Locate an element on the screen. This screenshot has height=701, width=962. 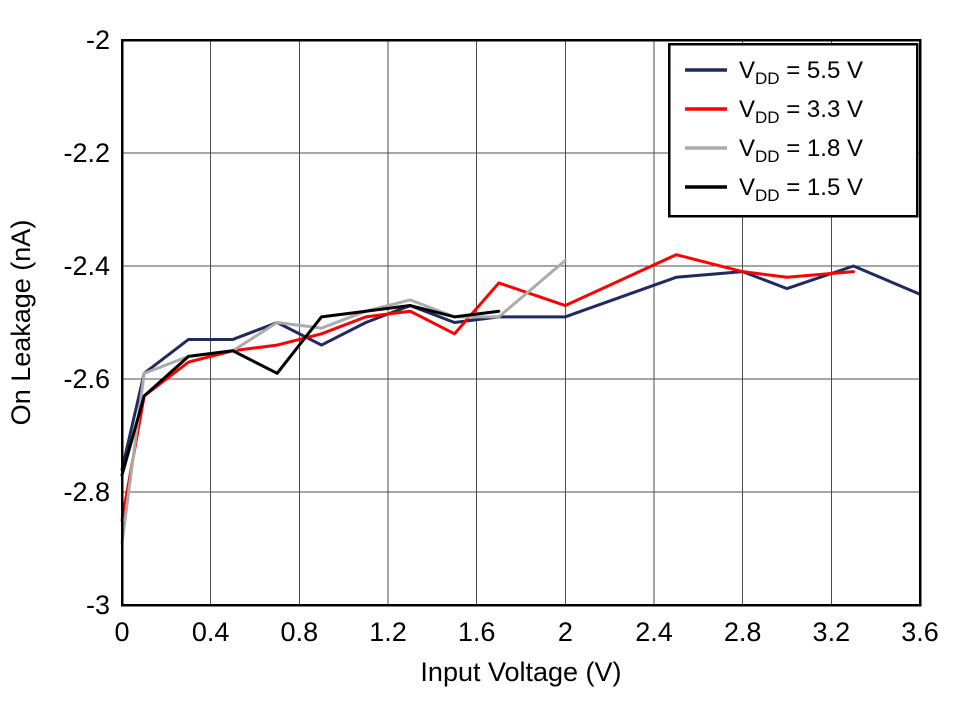
x-tick-label: 0.4 is located at coordinates (211, 632).